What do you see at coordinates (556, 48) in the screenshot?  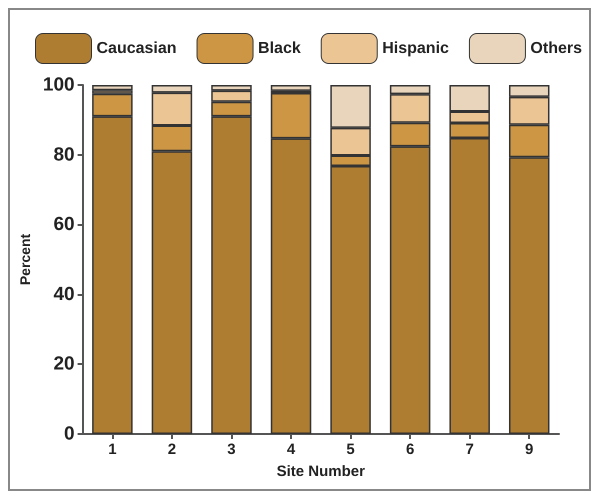 I see `legend-label: Others` at bounding box center [556, 48].